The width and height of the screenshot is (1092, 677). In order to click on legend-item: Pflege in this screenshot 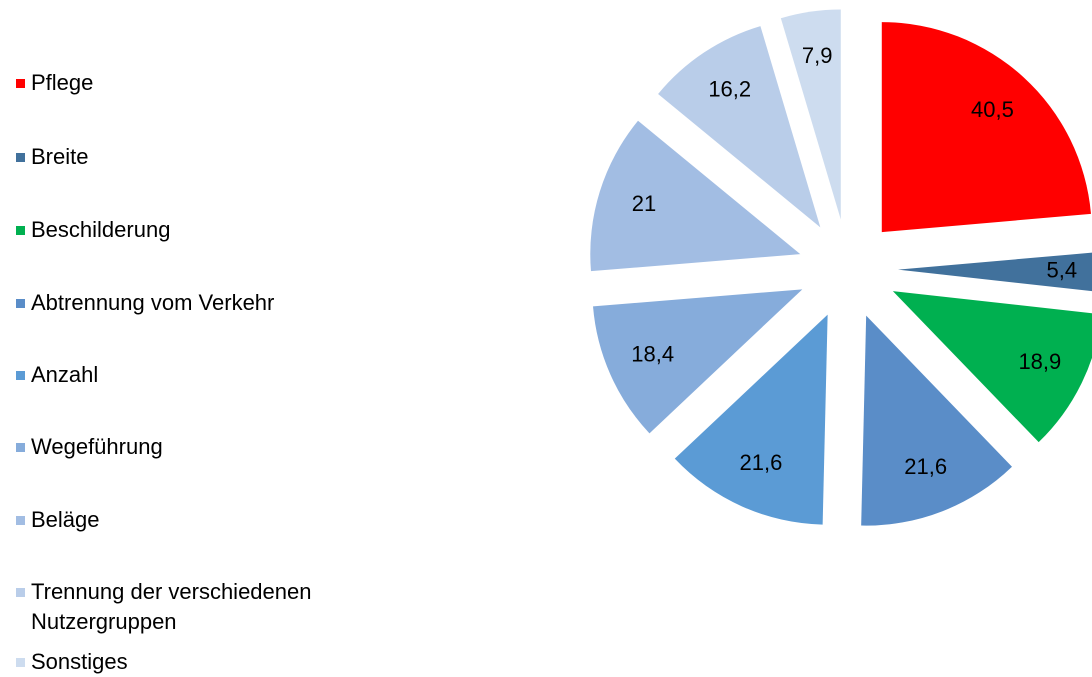, I will do `click(209, 83)`.